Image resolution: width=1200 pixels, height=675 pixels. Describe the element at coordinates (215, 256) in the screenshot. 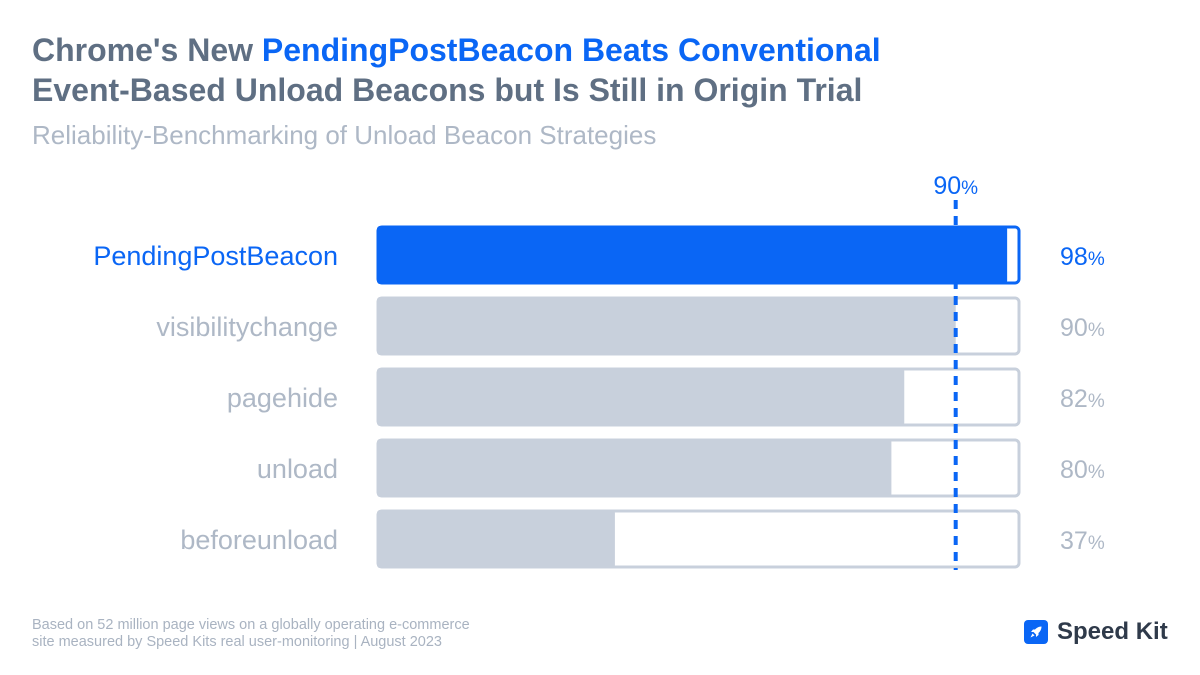

I see `category-label: PendingPostBeacon` at that location.